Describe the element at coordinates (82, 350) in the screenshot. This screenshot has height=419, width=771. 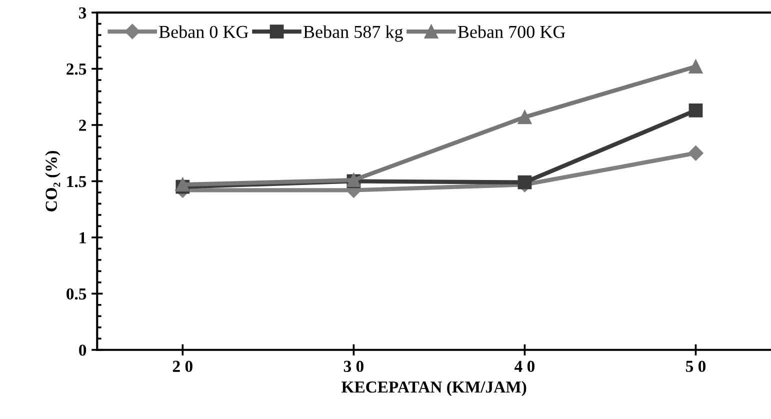
I see `y-tick-label: 0` at that location.